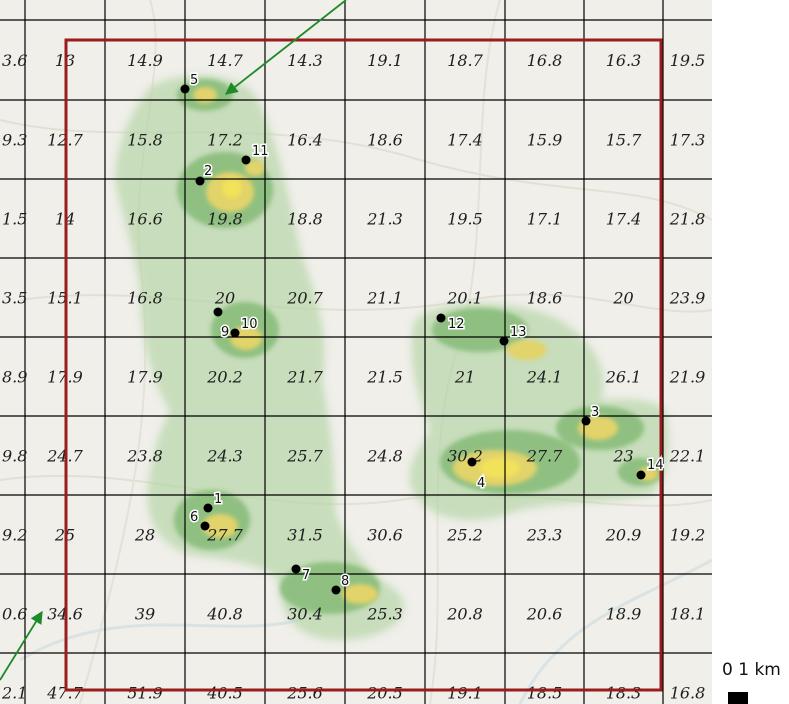 The width and height of the screenshot is (789, 704). Describe the element at coordinates (464, 298) in the screenshot. I see `grid-cell-value: 20.1` at that location.